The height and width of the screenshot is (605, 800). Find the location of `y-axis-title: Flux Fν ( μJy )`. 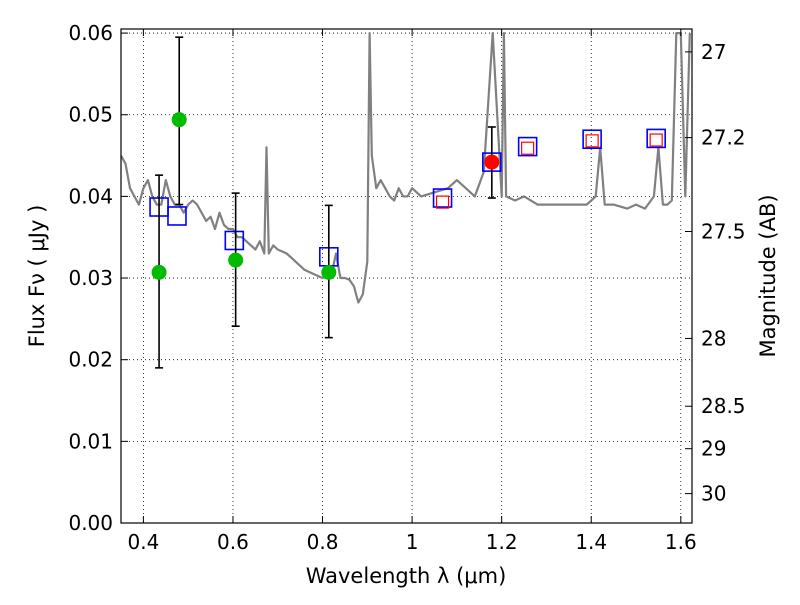

y-axis-title: Flux Fν ( μJy ) is located at coordinates (37, 276).